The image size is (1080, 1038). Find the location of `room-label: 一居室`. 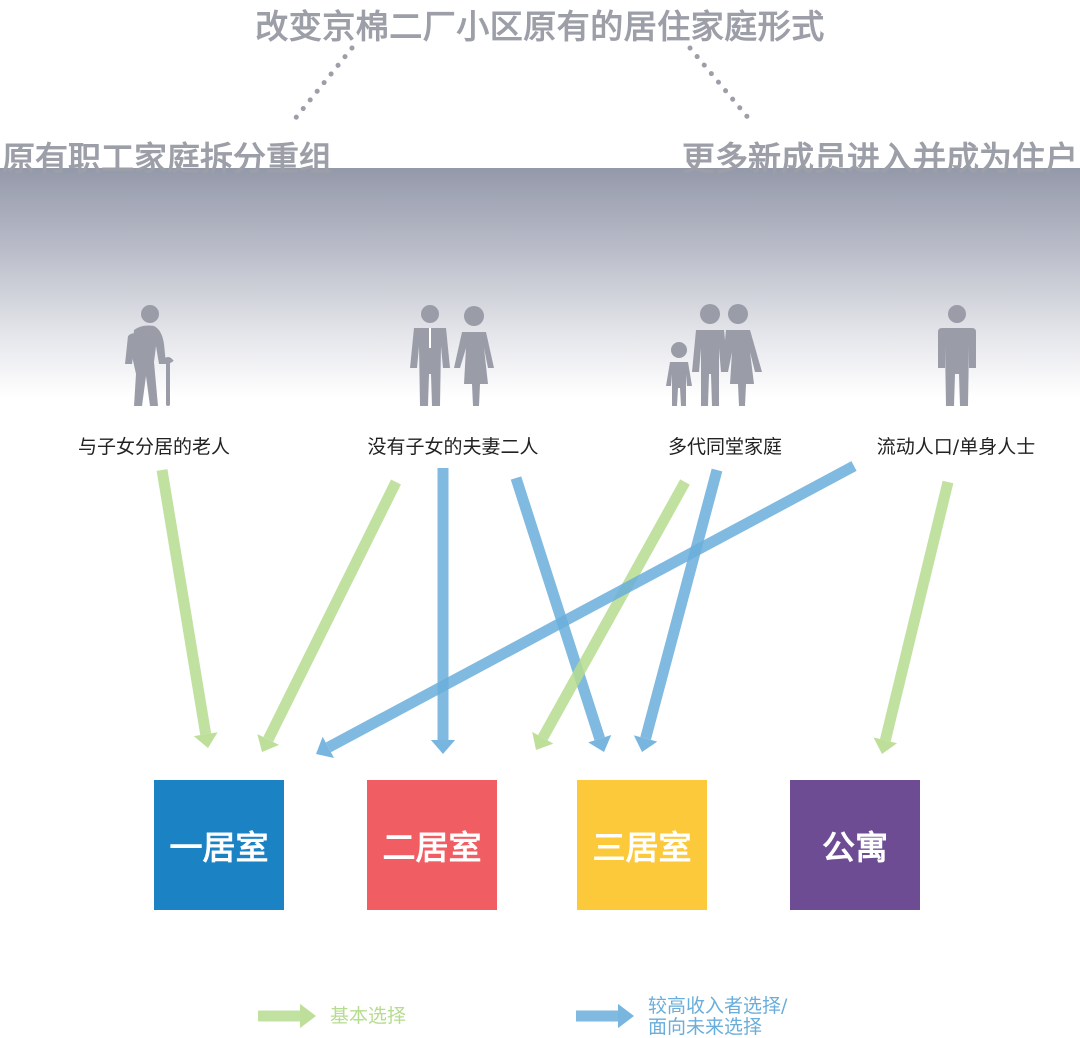

room-label: 一居室 is located at coordinates (219, 847).